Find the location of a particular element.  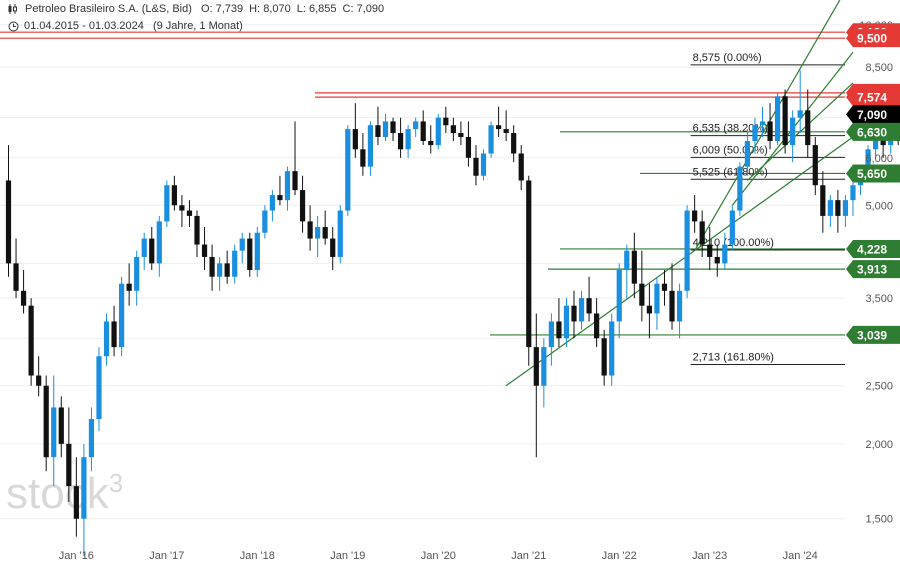

ohlc-3: C: 7,090 is located at coordinates (363, 9).